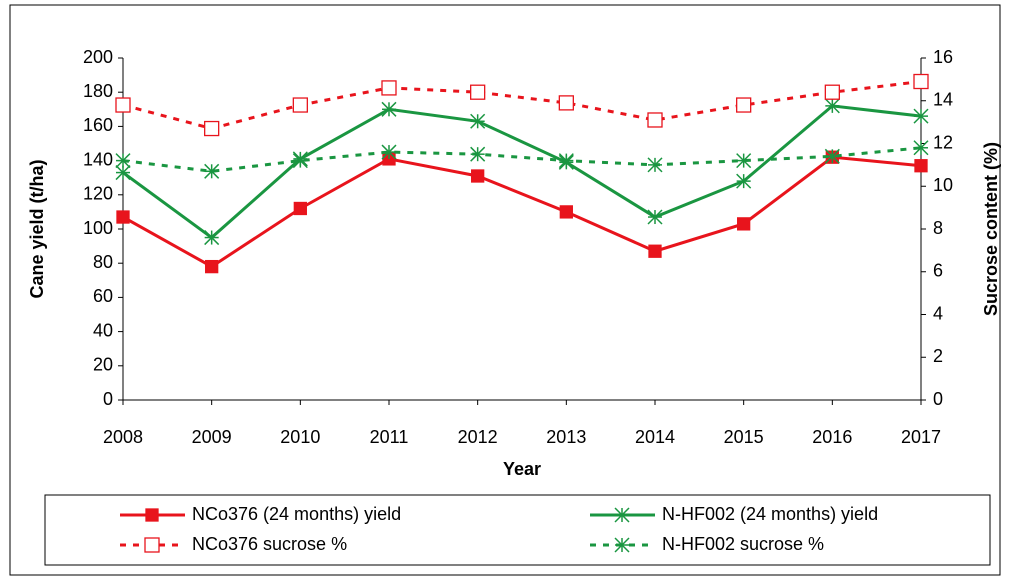 Image resolution: width=1011 pixels, height=586 pixels. What do you see at coordinates (938, 271) in the screenshot?
I see `y2-tick-label: 6` at bounding box center [938, 271].